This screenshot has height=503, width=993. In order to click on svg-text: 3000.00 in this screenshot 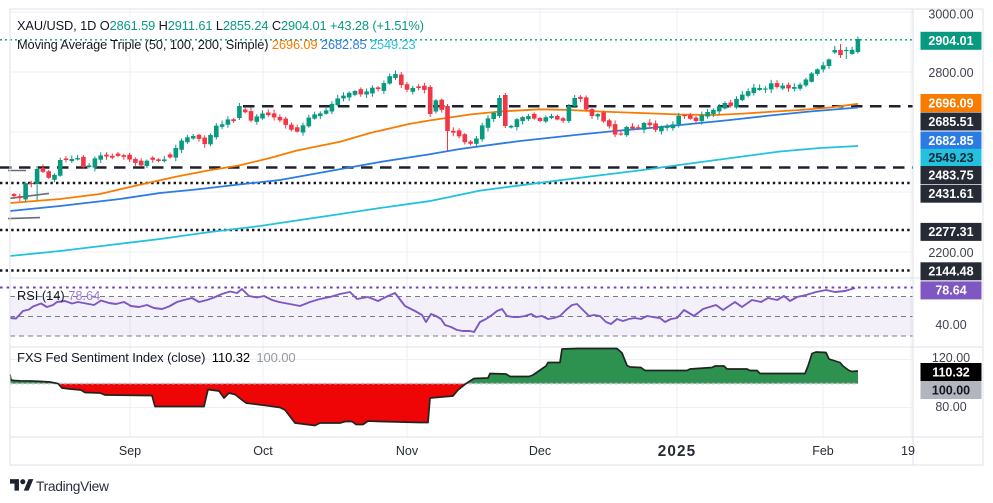, I will do `click(950, 15)`.